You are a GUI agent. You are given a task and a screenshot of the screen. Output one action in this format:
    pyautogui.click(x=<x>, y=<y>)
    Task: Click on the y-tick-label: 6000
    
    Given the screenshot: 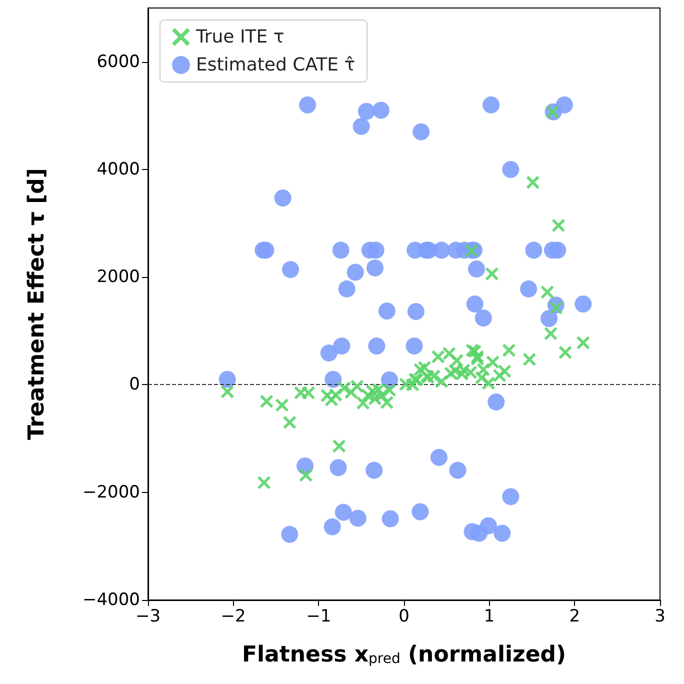 What is the action you would take?
    pyautogui.click(x=118, y=62)
    